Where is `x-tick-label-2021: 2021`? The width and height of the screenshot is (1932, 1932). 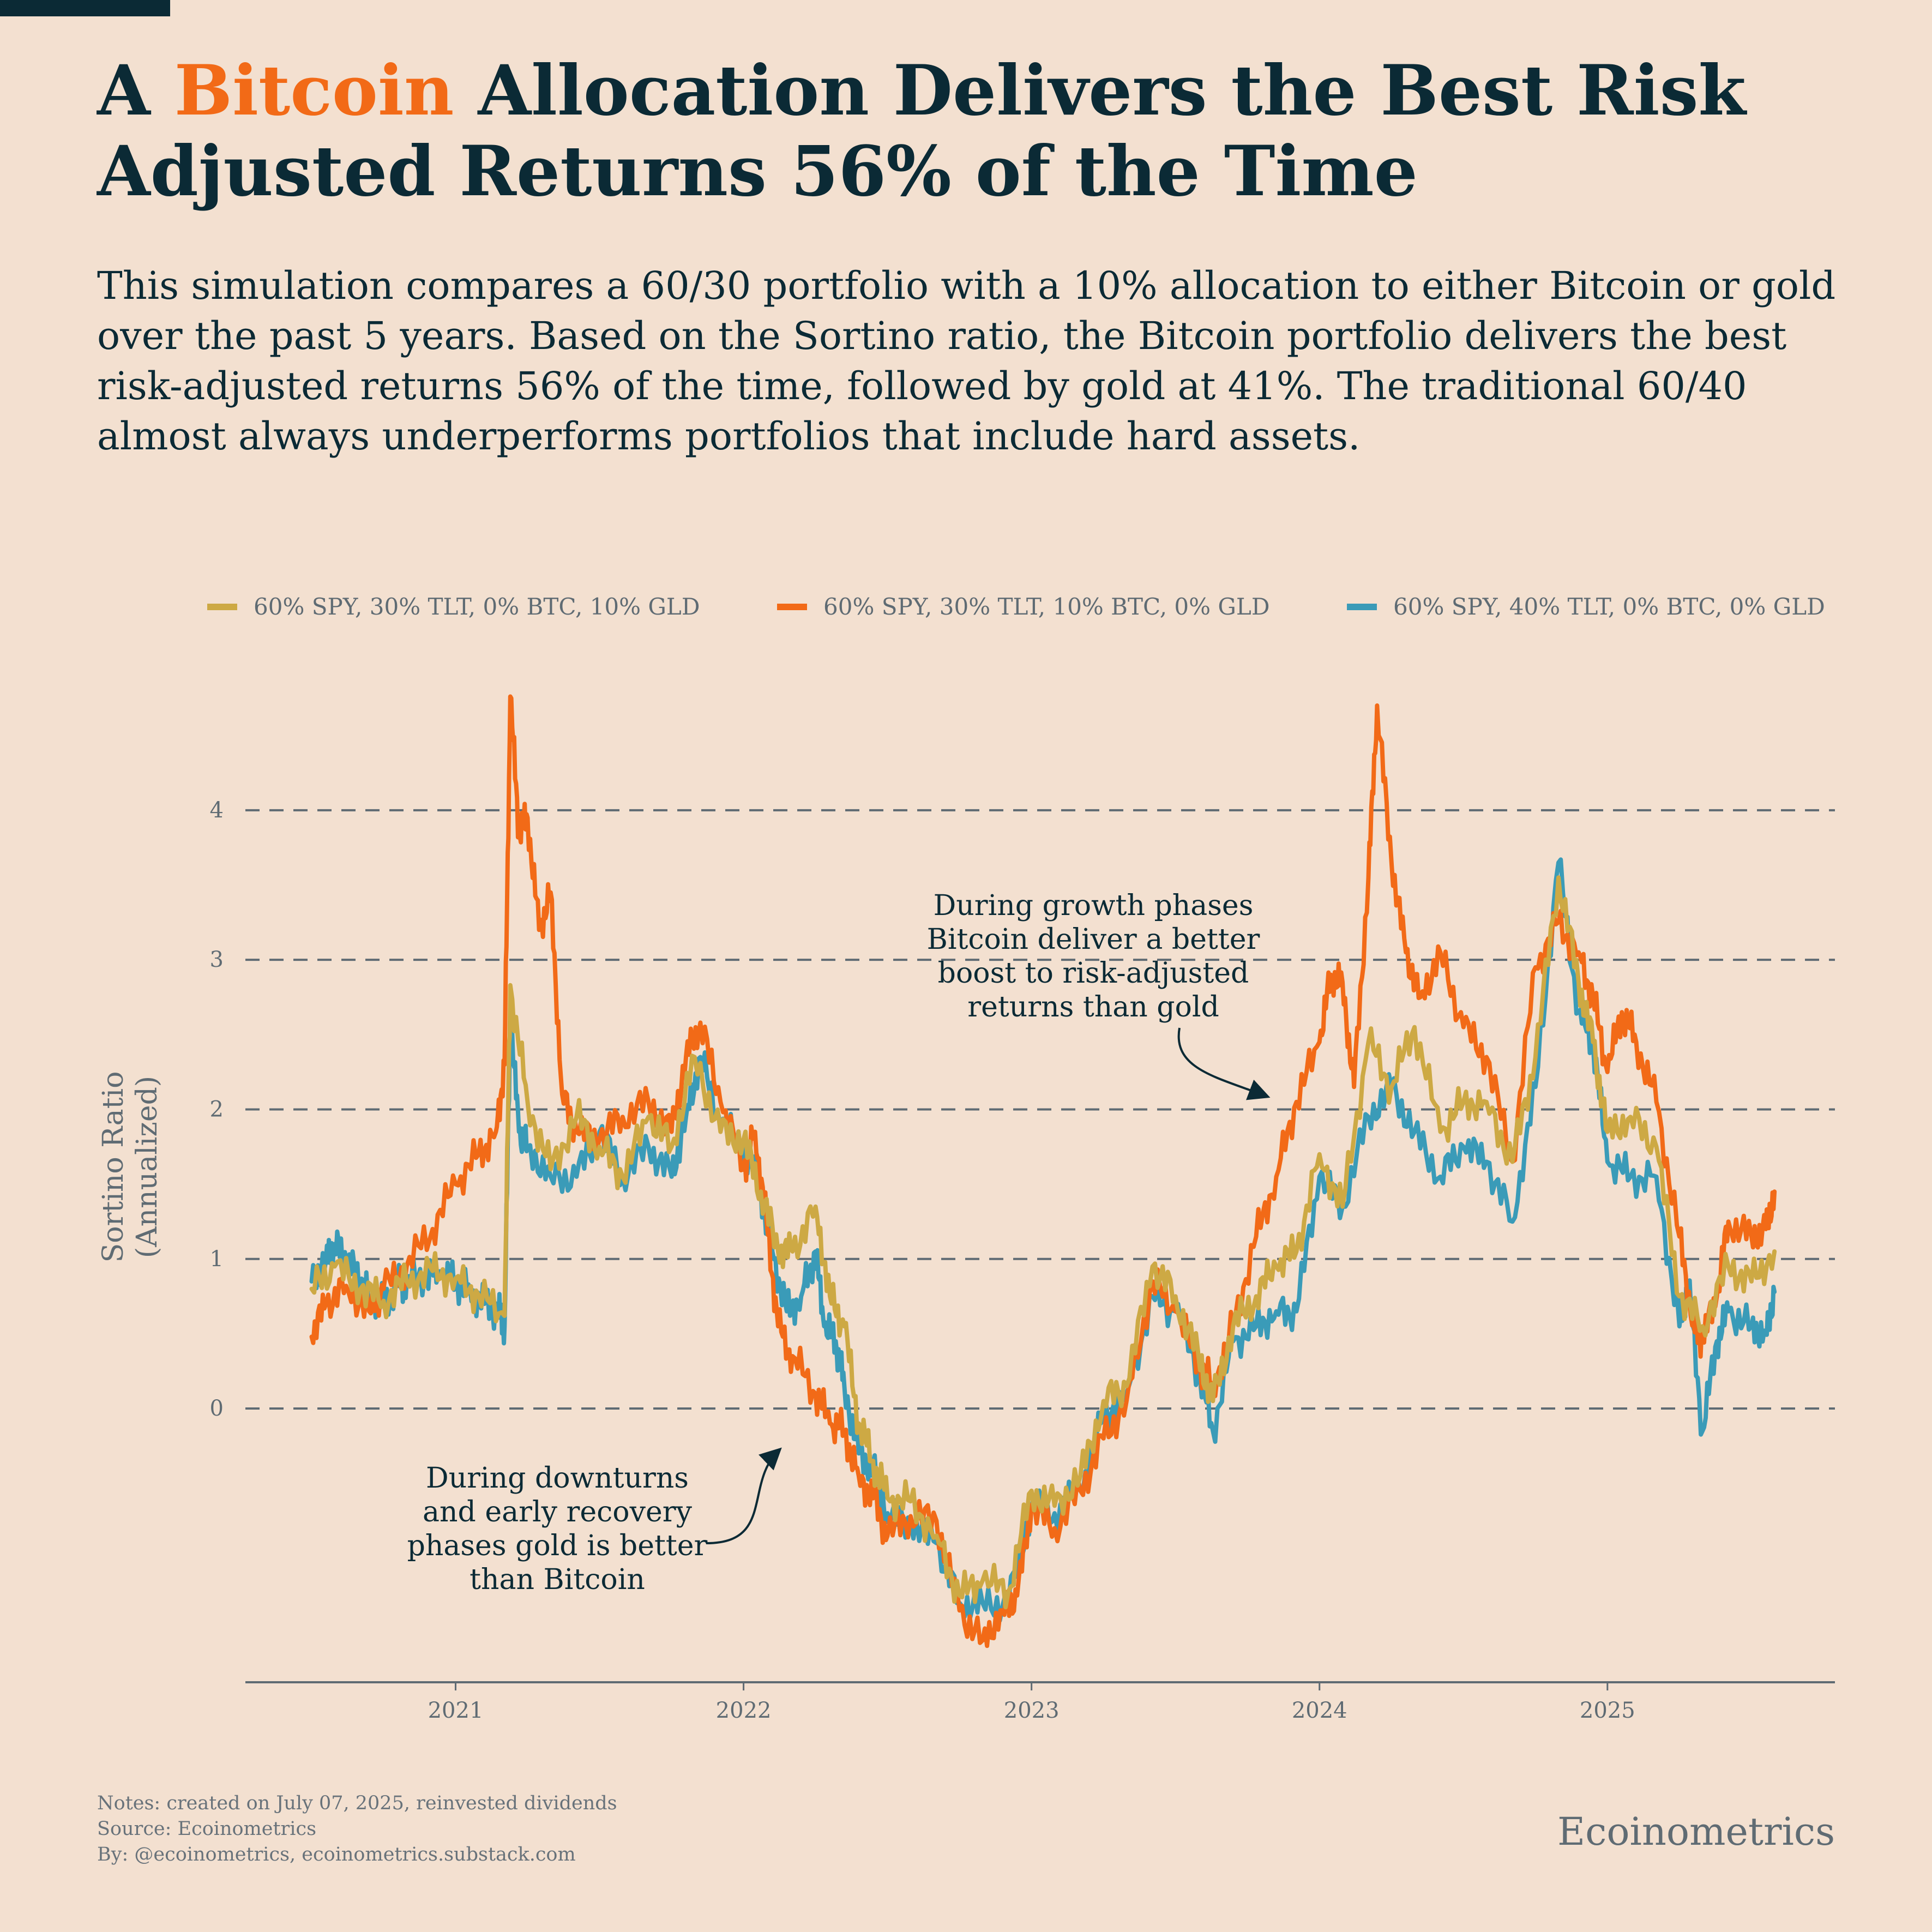
x-tick-label-2021: 2021 is located at coordinates (456, 1710).